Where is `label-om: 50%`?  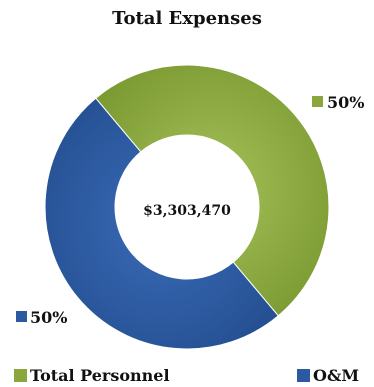 label-om: 50% is located at coordinates (41, 317).